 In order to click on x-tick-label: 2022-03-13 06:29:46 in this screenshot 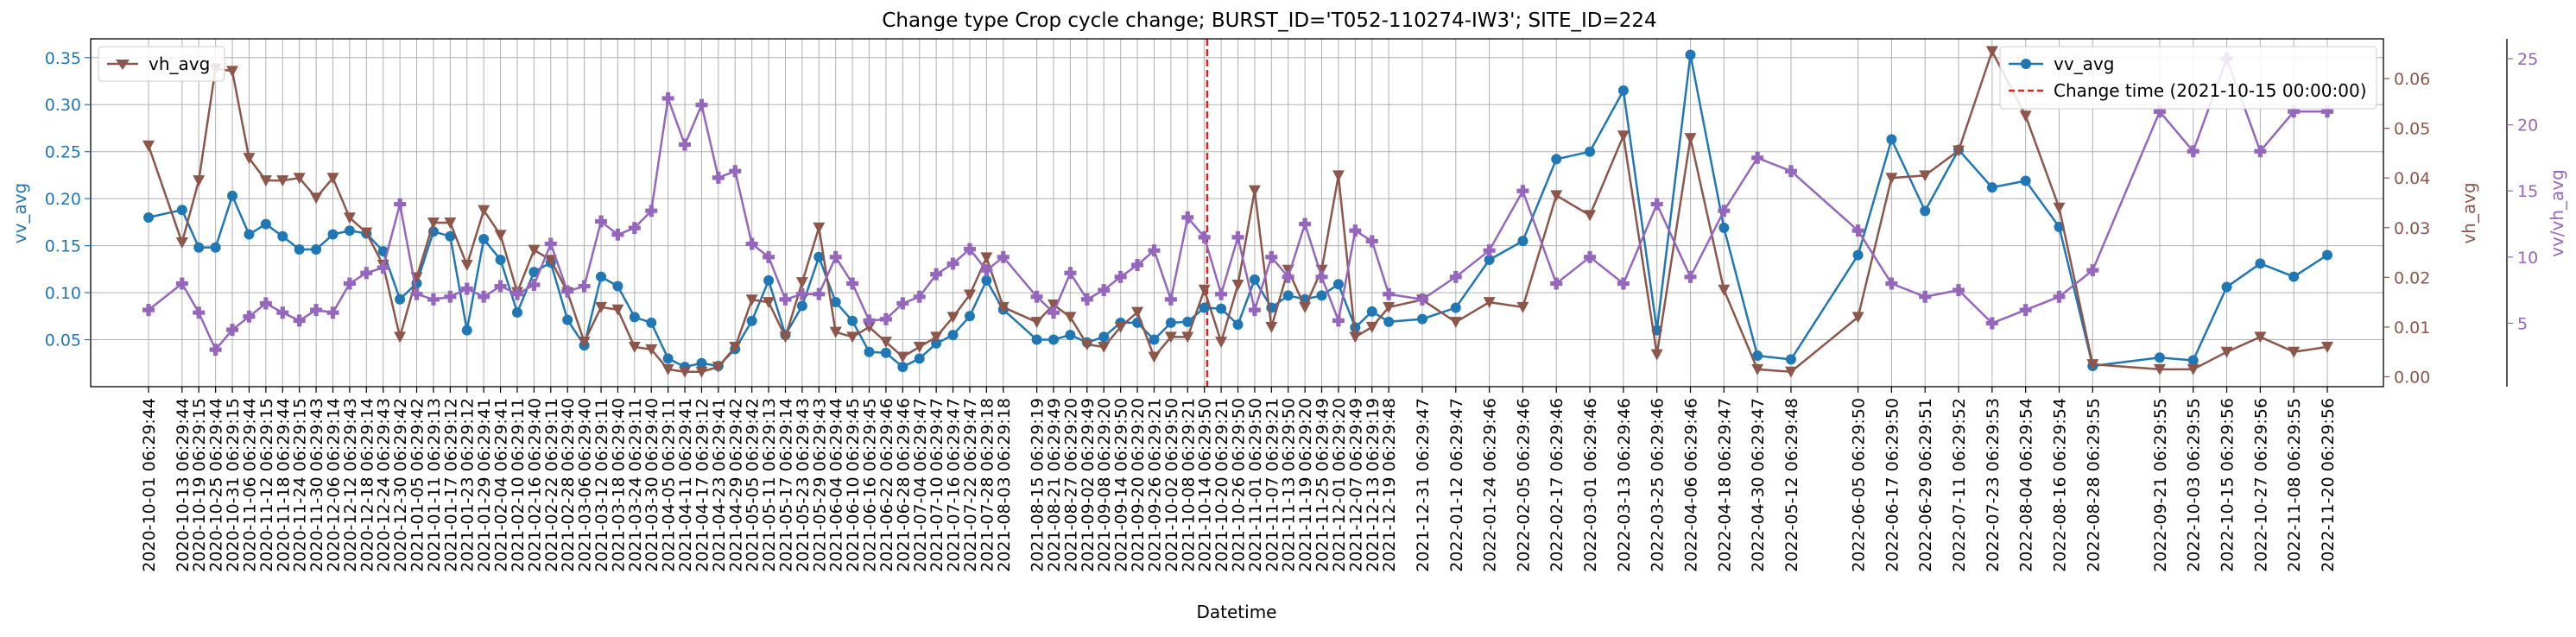, I will do `click(1624, 485)`.